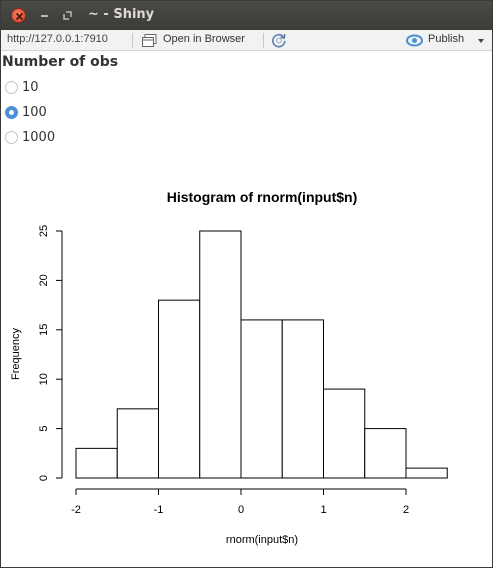  I want to click on radio-button-selected, so click(11, 112).